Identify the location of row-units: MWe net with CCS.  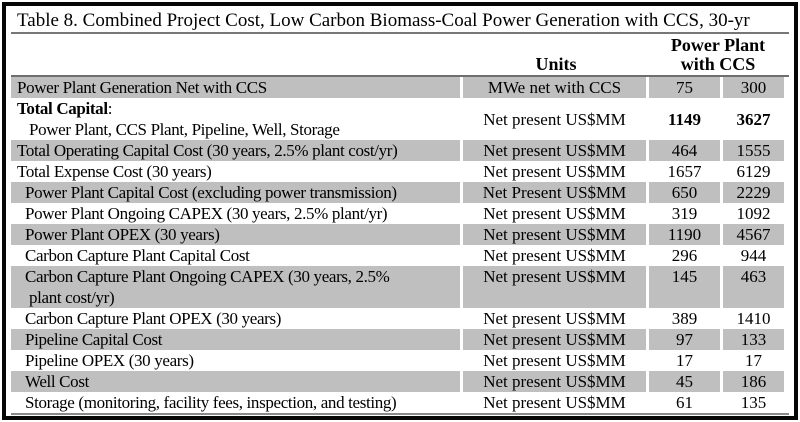
(556, 87).